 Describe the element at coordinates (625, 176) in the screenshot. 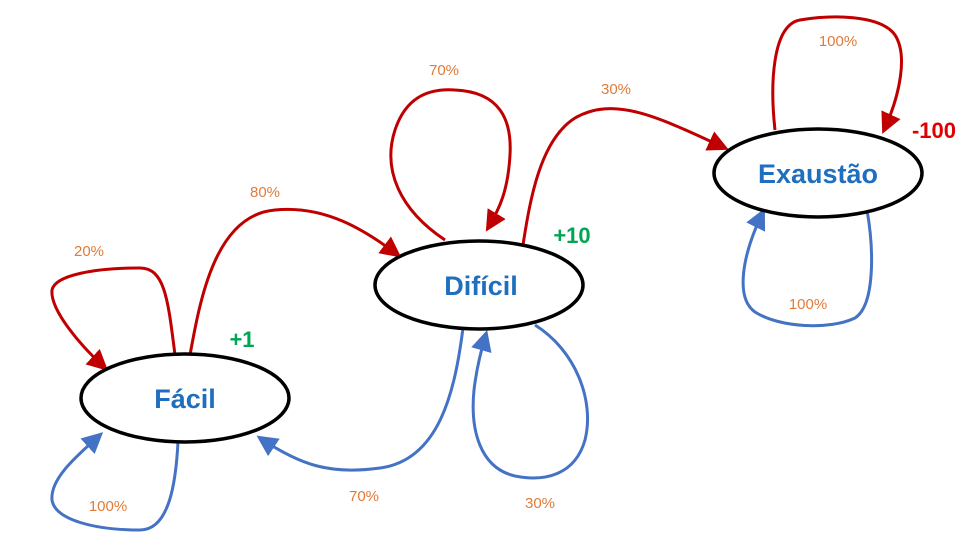

I see `red-arrow-dificil-to-exaustao` at that location.